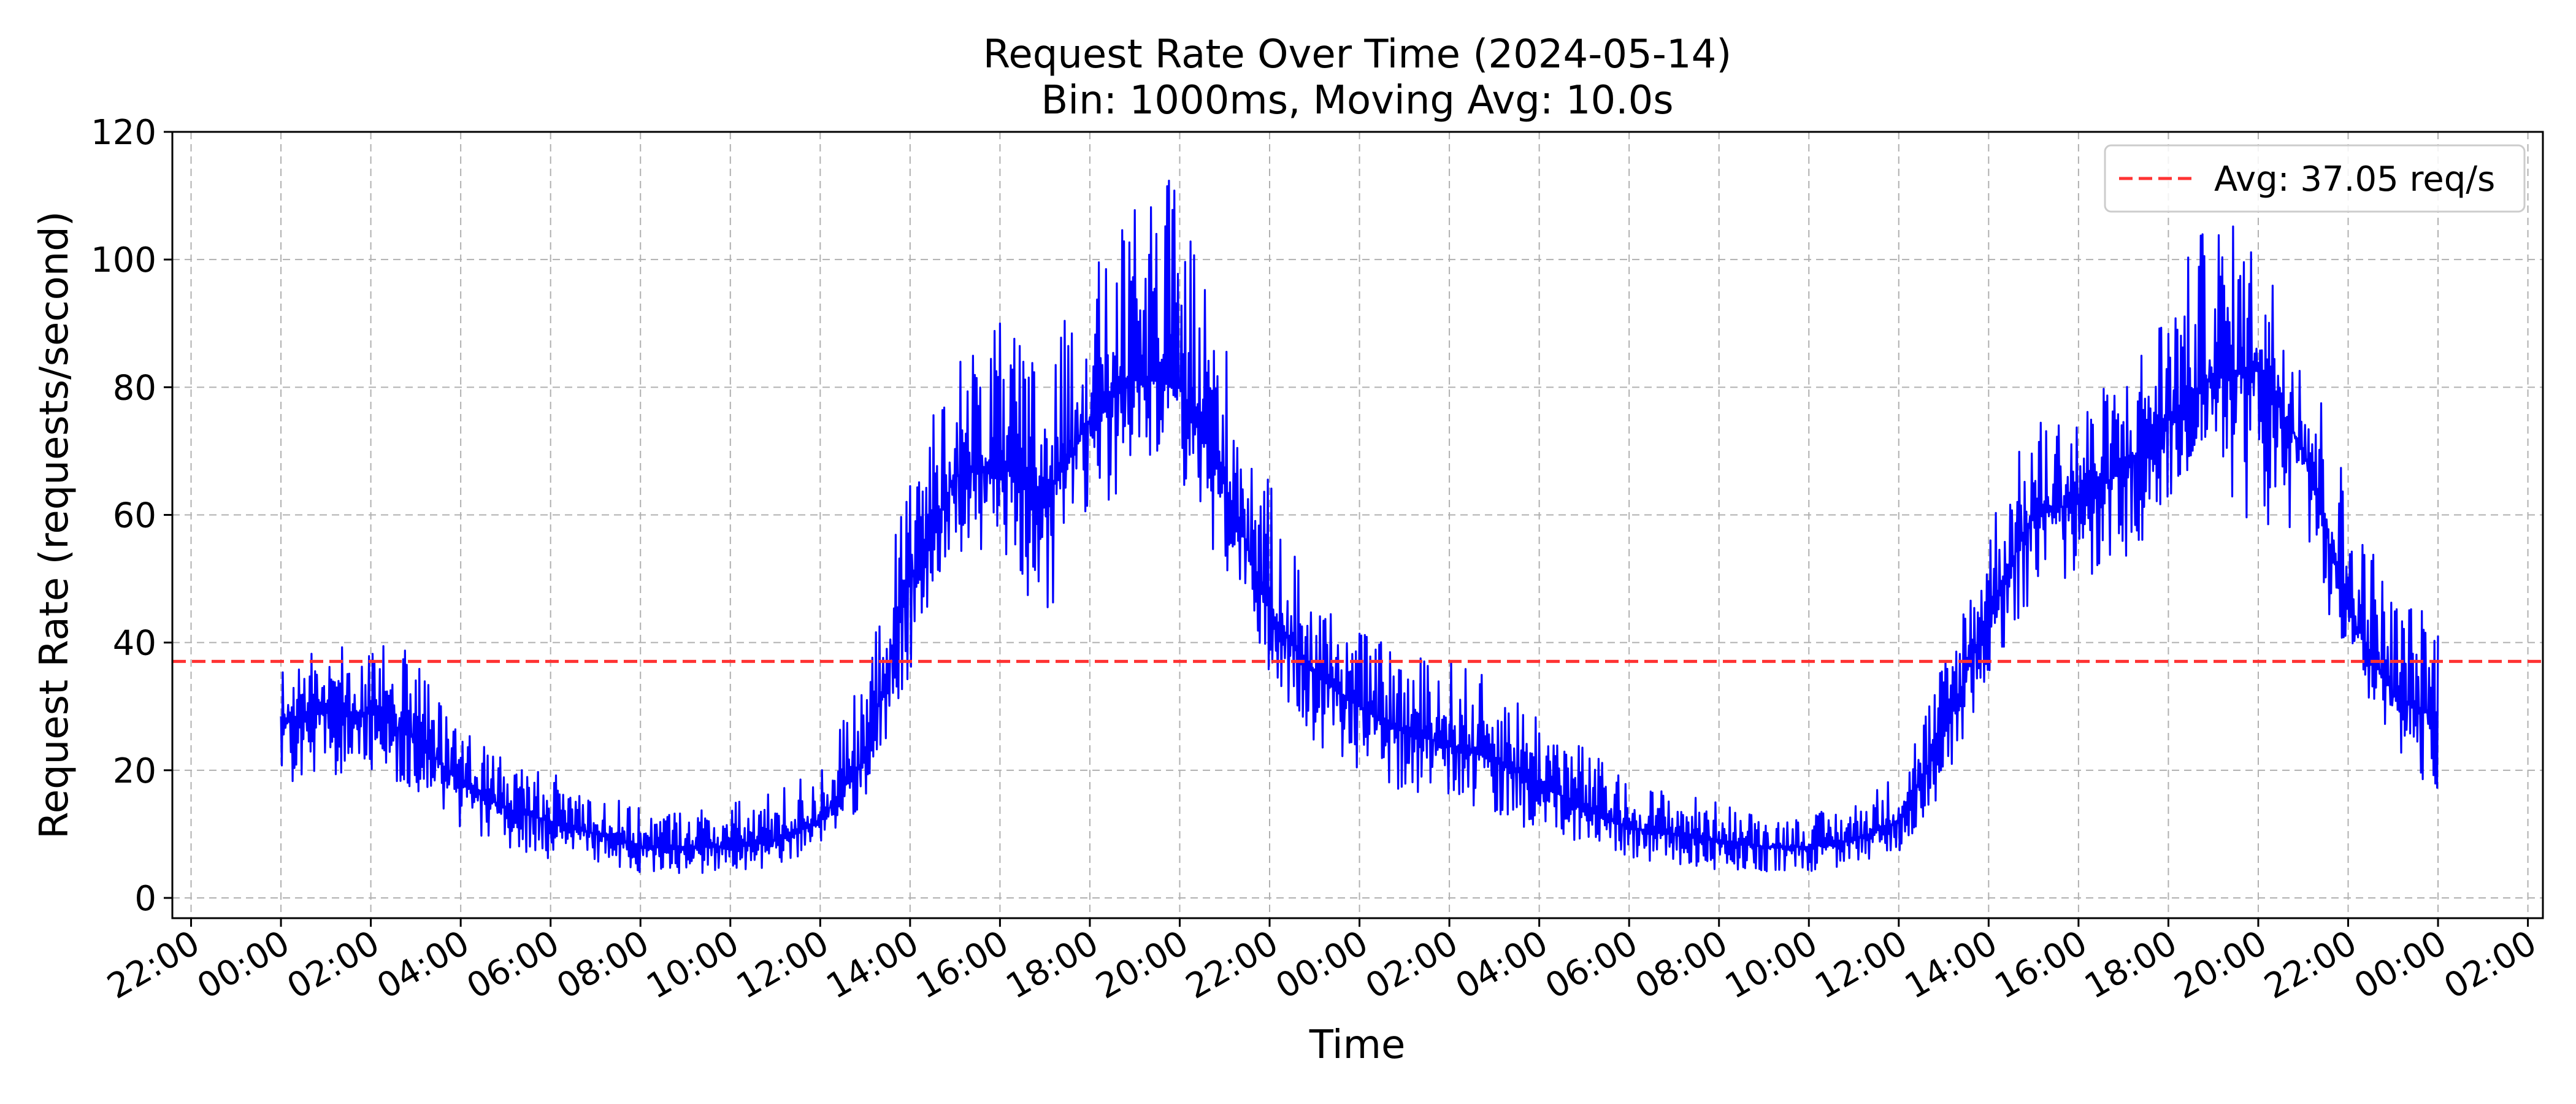 This screenshot has height=1104, width=2576. I want to click on legend: Avg: 37.05 req/s, so click(2315, 178).